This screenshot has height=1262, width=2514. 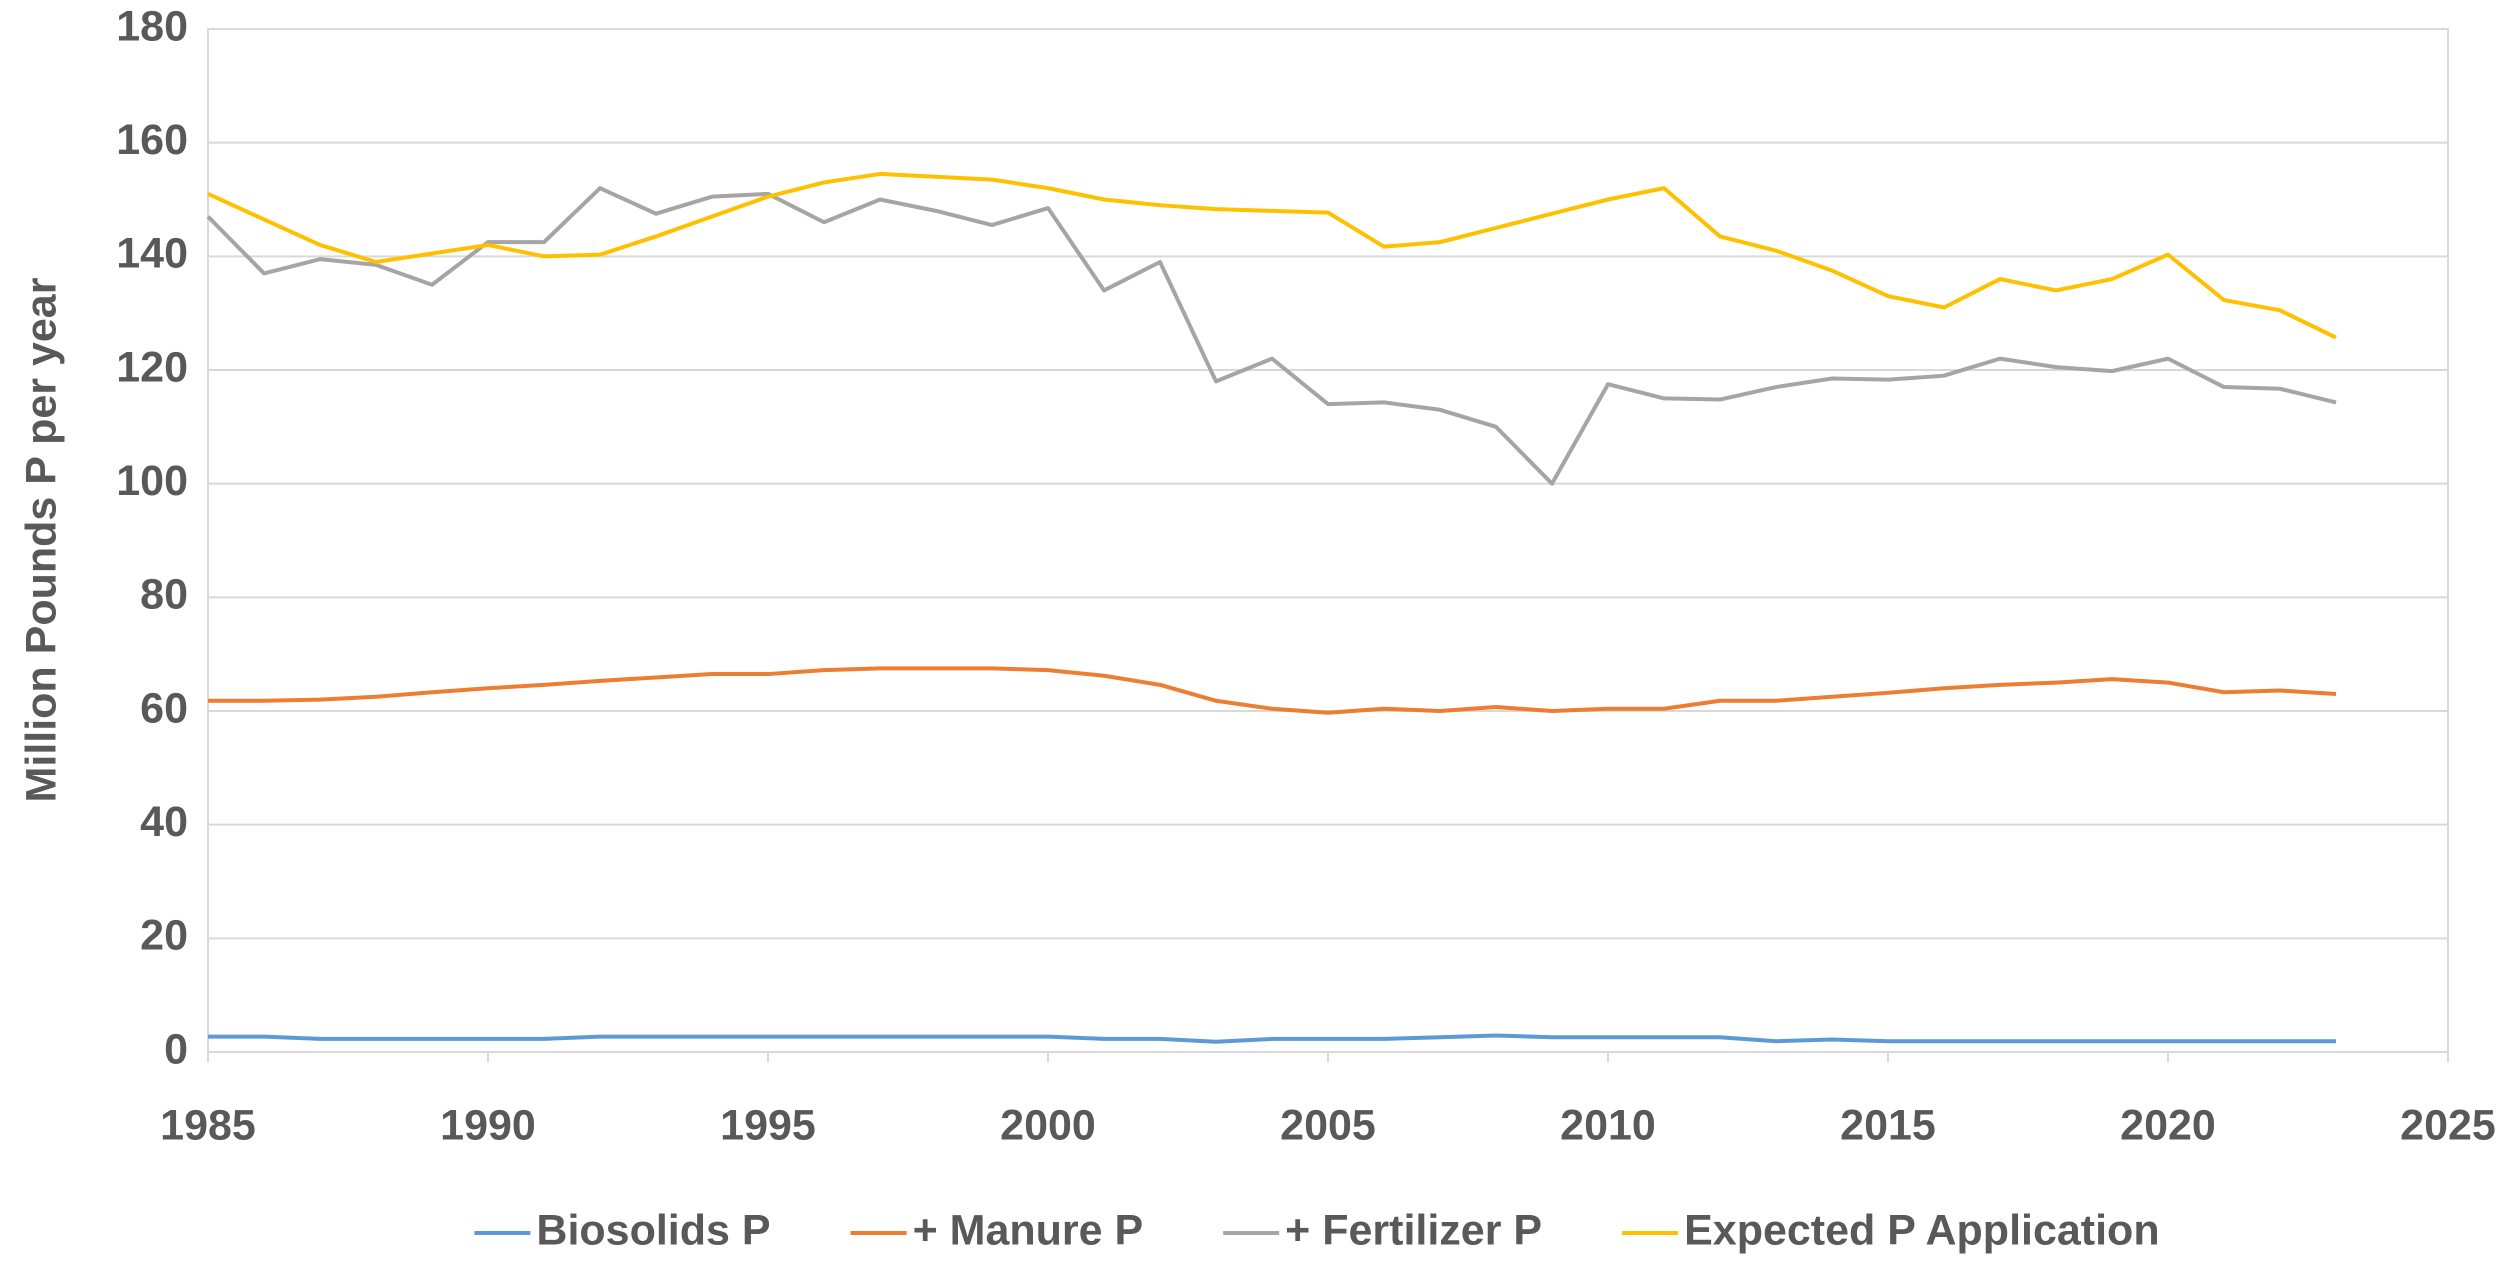 I want to click on y-tick-label: 60, so click(x=164, y=708).